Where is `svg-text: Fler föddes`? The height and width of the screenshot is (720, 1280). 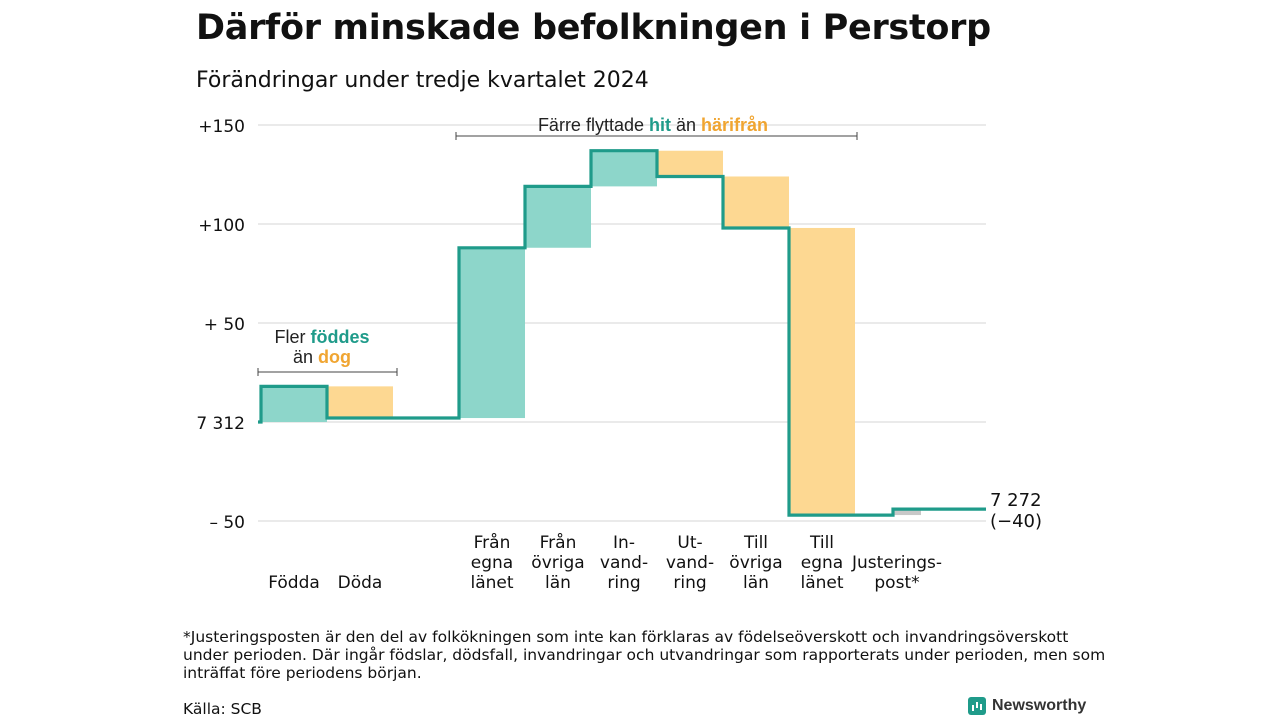 svg-text: Fler föddes is located at coordinates (321, 337).